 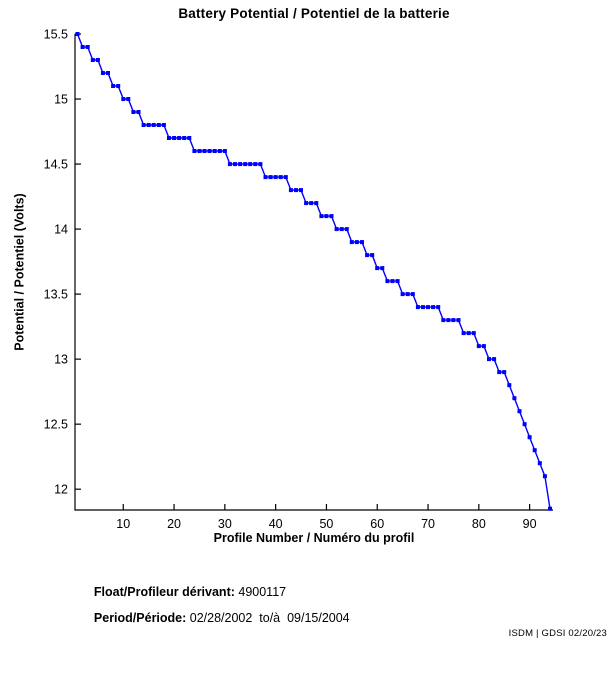 What do you see at coordinates (56, 425) in the screenshot?
I see `svg-text: 12.5` at bounding box center [56, 425].